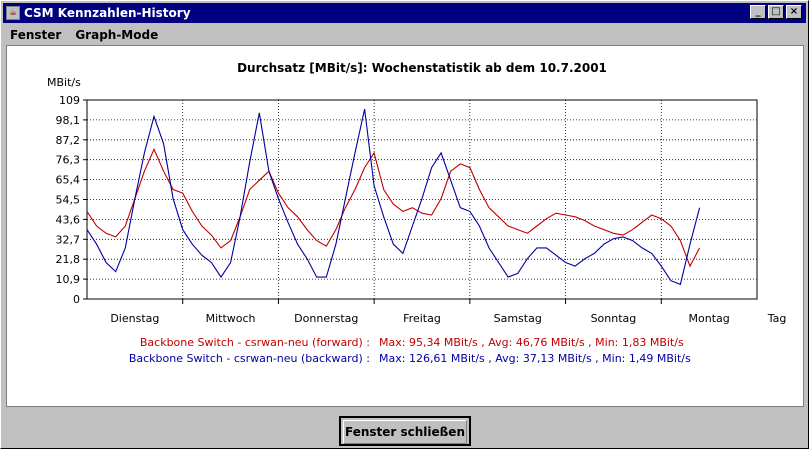  What do you see at coordinates (614, 318) in the screenshot?
I see `x-tick-label: Sonntag` at bounding box center [614, 318].